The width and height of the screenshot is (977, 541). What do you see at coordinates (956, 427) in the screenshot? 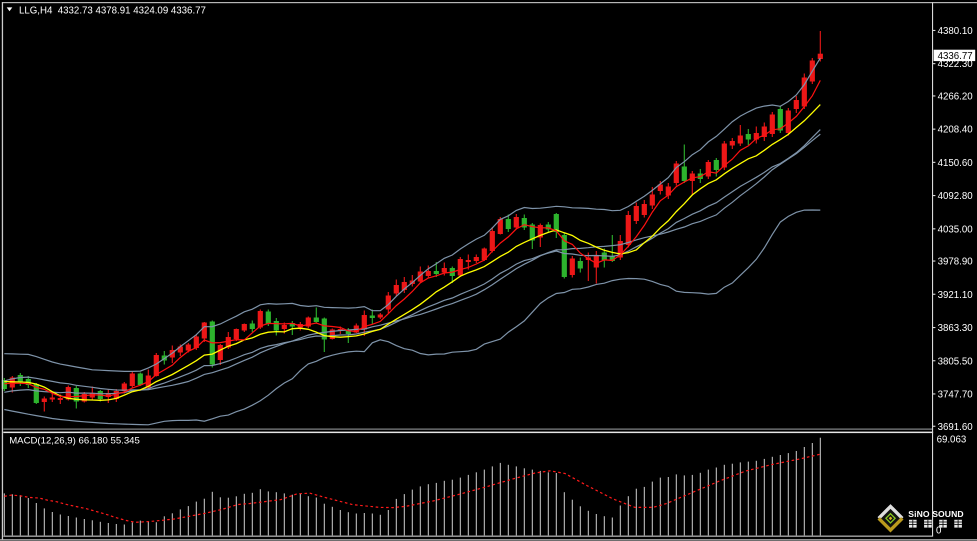
I see `svg-text: 3691.60` at bounding box center [956, 427].